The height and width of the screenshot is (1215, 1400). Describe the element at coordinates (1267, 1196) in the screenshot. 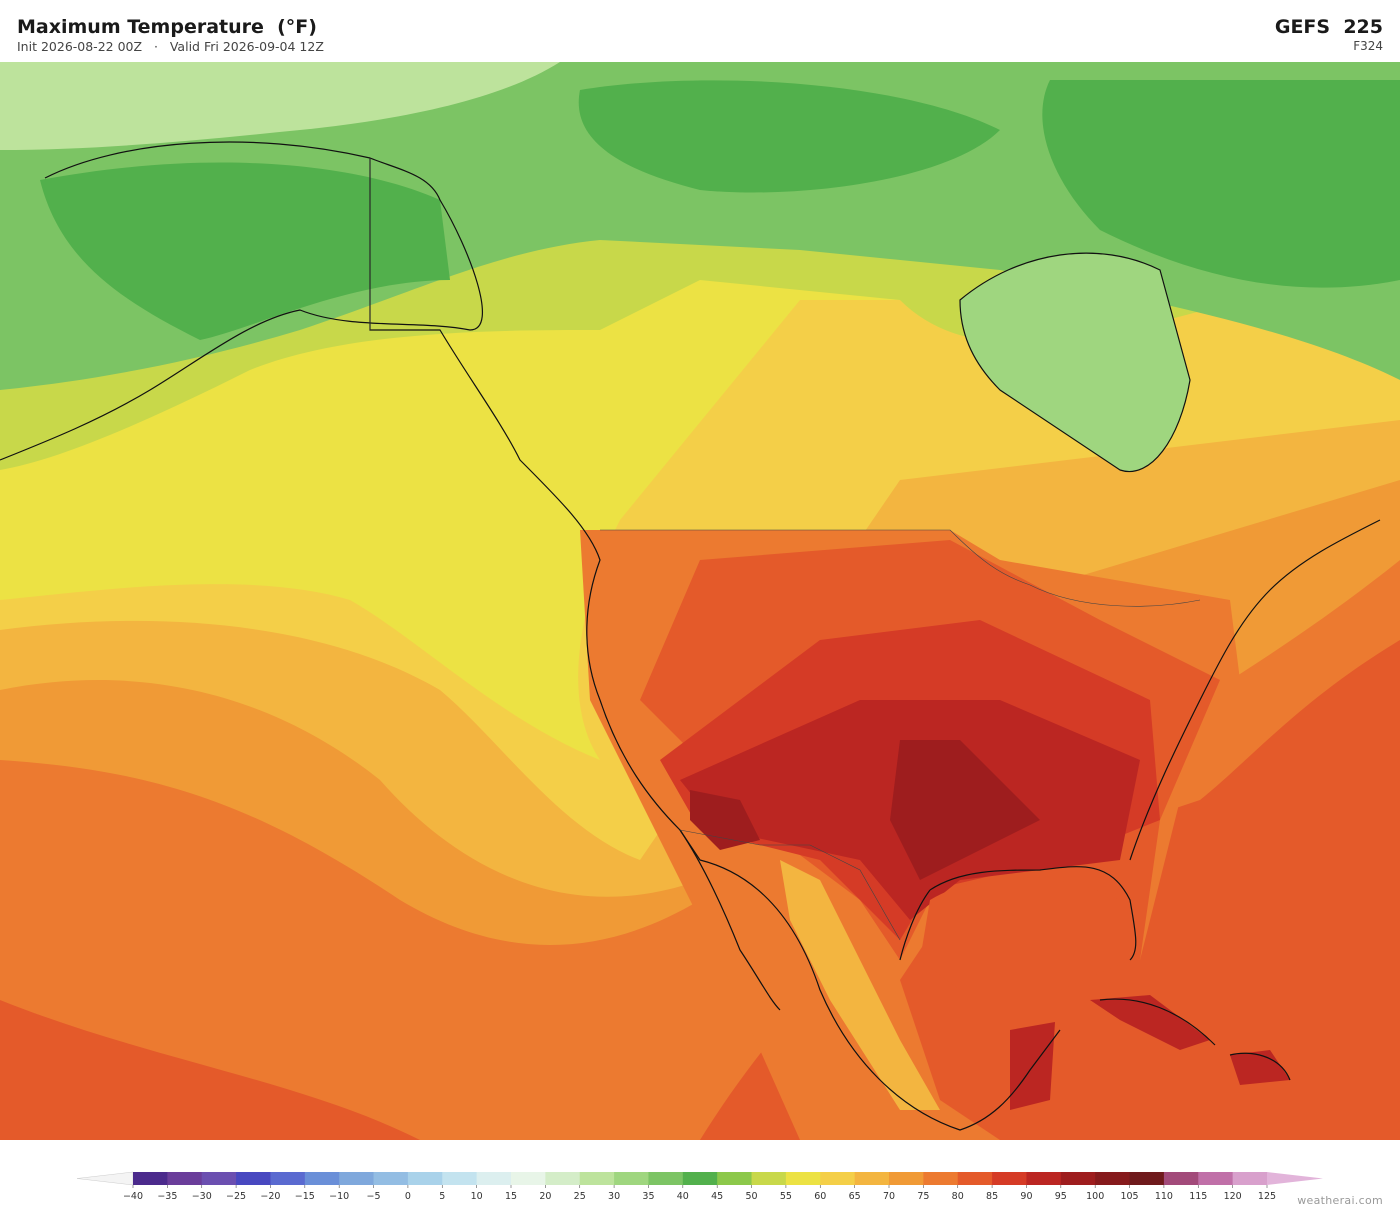

I see `colorbar-tick-label: 125` at that location.